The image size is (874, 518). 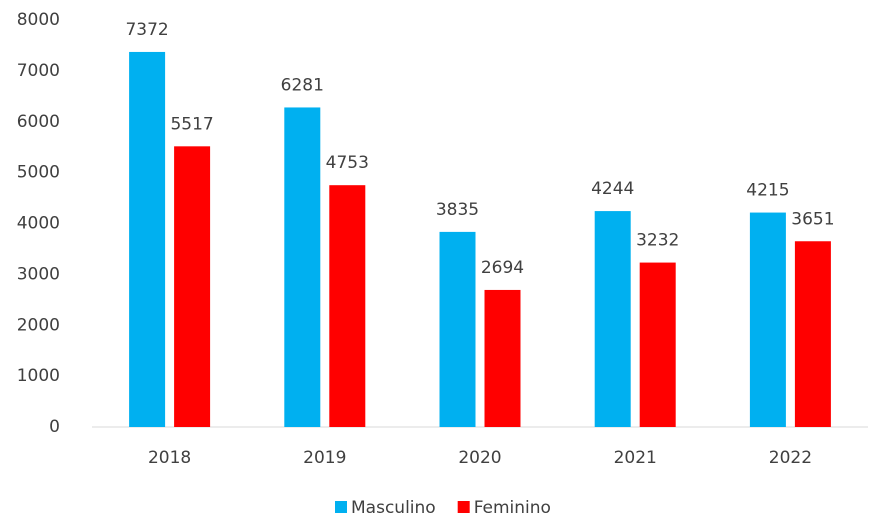 What do you see at coordinates (790, 458) in the screenshot?
I see `x-tick-label: 2022` at bounding box center [790, 458].